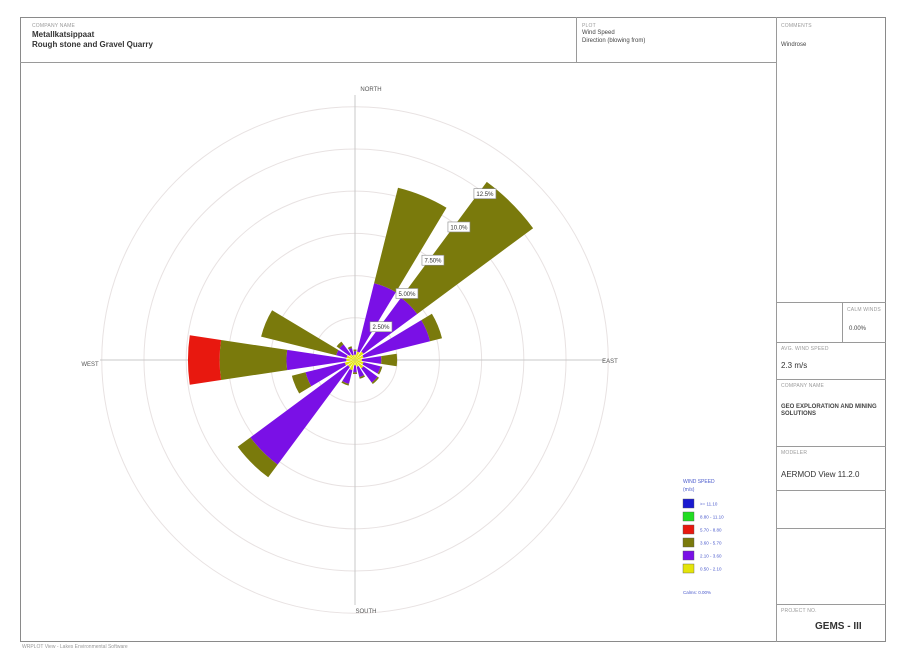  Describe the element at coordinates (803, 386) in the screenshot. I see `sidebar-company-caption: COMPANY NAME` at that location.